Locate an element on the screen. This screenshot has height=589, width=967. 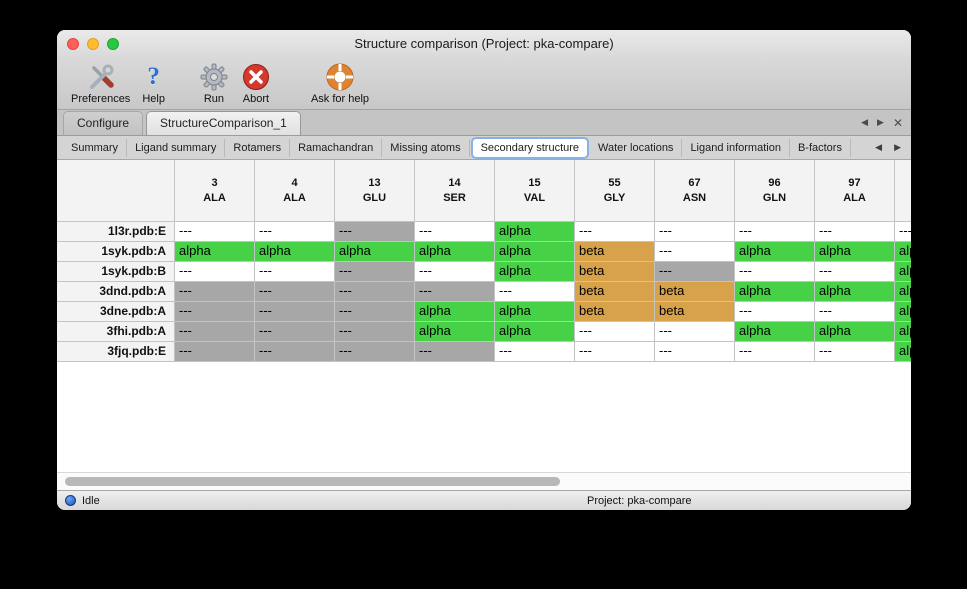
close-window-button is located at coordinates (73, 44).